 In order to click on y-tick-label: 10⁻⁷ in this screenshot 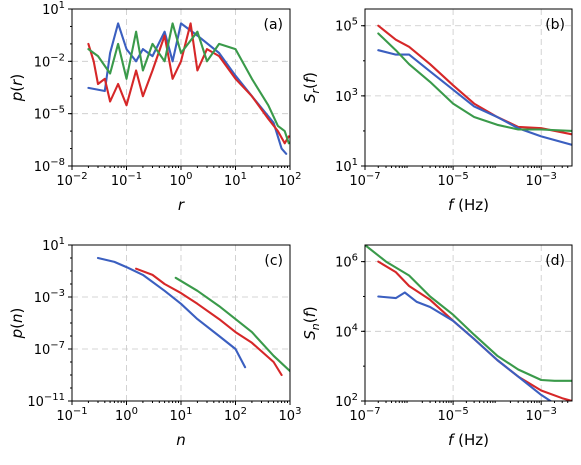, I will do `click(49, 349)`.